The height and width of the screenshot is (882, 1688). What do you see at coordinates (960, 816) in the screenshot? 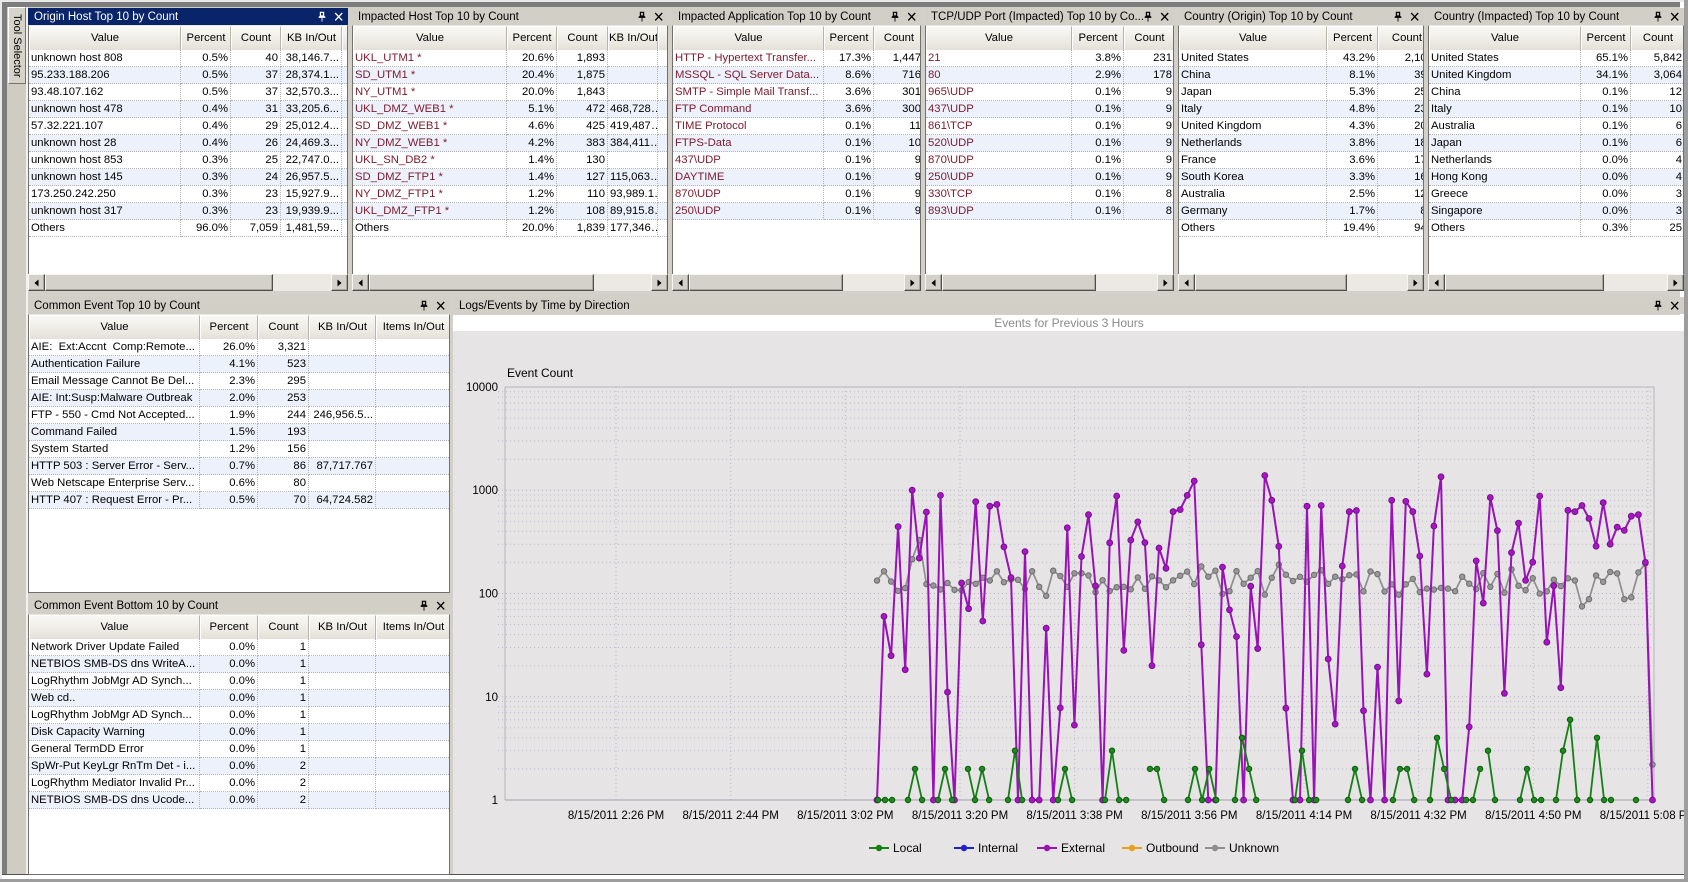
I see `svg-text: 8/15/2011 3:20 PM` at bounding box center [960, 816].